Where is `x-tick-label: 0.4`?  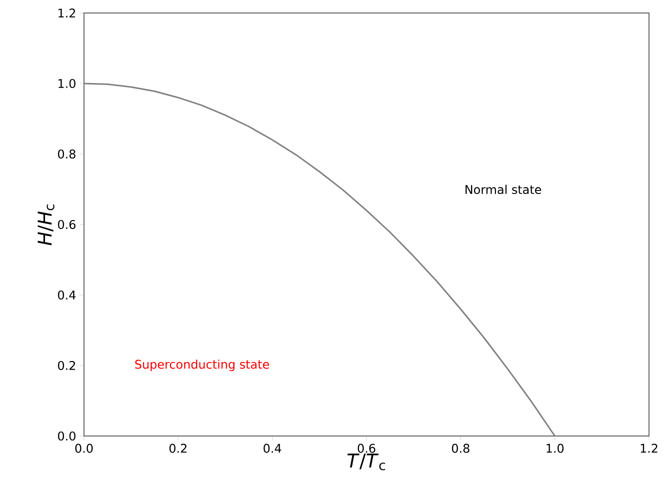 x-tick-label: 0.4 is located at coordinates (273, 448).